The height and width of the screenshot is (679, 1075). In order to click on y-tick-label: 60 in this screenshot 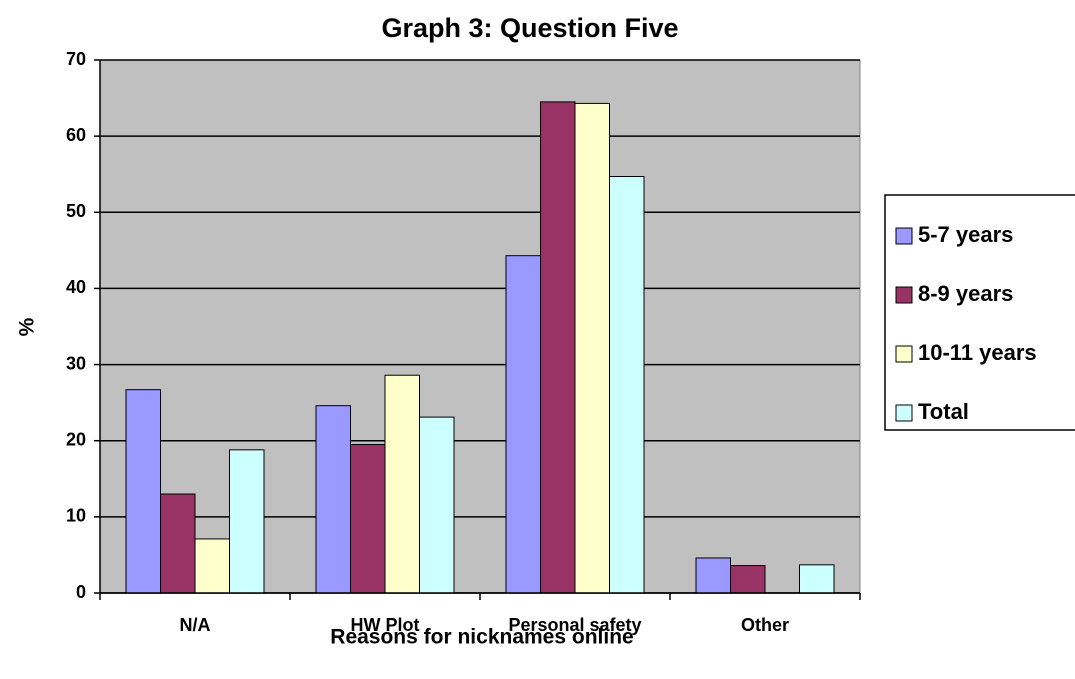, I will do `click(76, 135)`.